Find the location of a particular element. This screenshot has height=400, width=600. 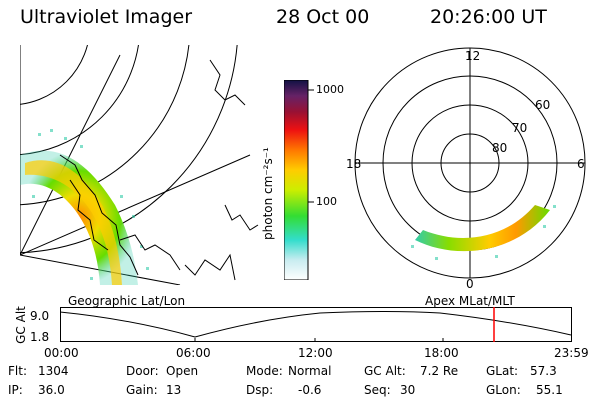

mlat-label-70: 70 is located at coordinates (520, 128).